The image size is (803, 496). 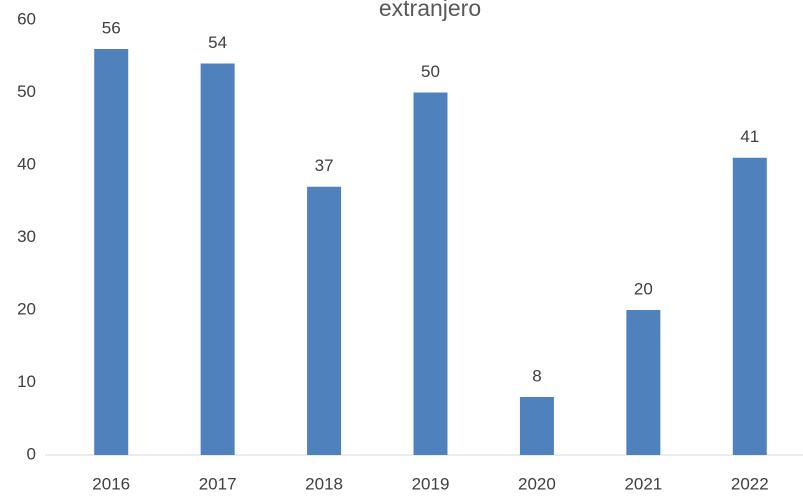 What do you see at coordinates (537, 483) in the screenshot?
I see `x-tick-label: 2020` at bounding box center [537, 483].